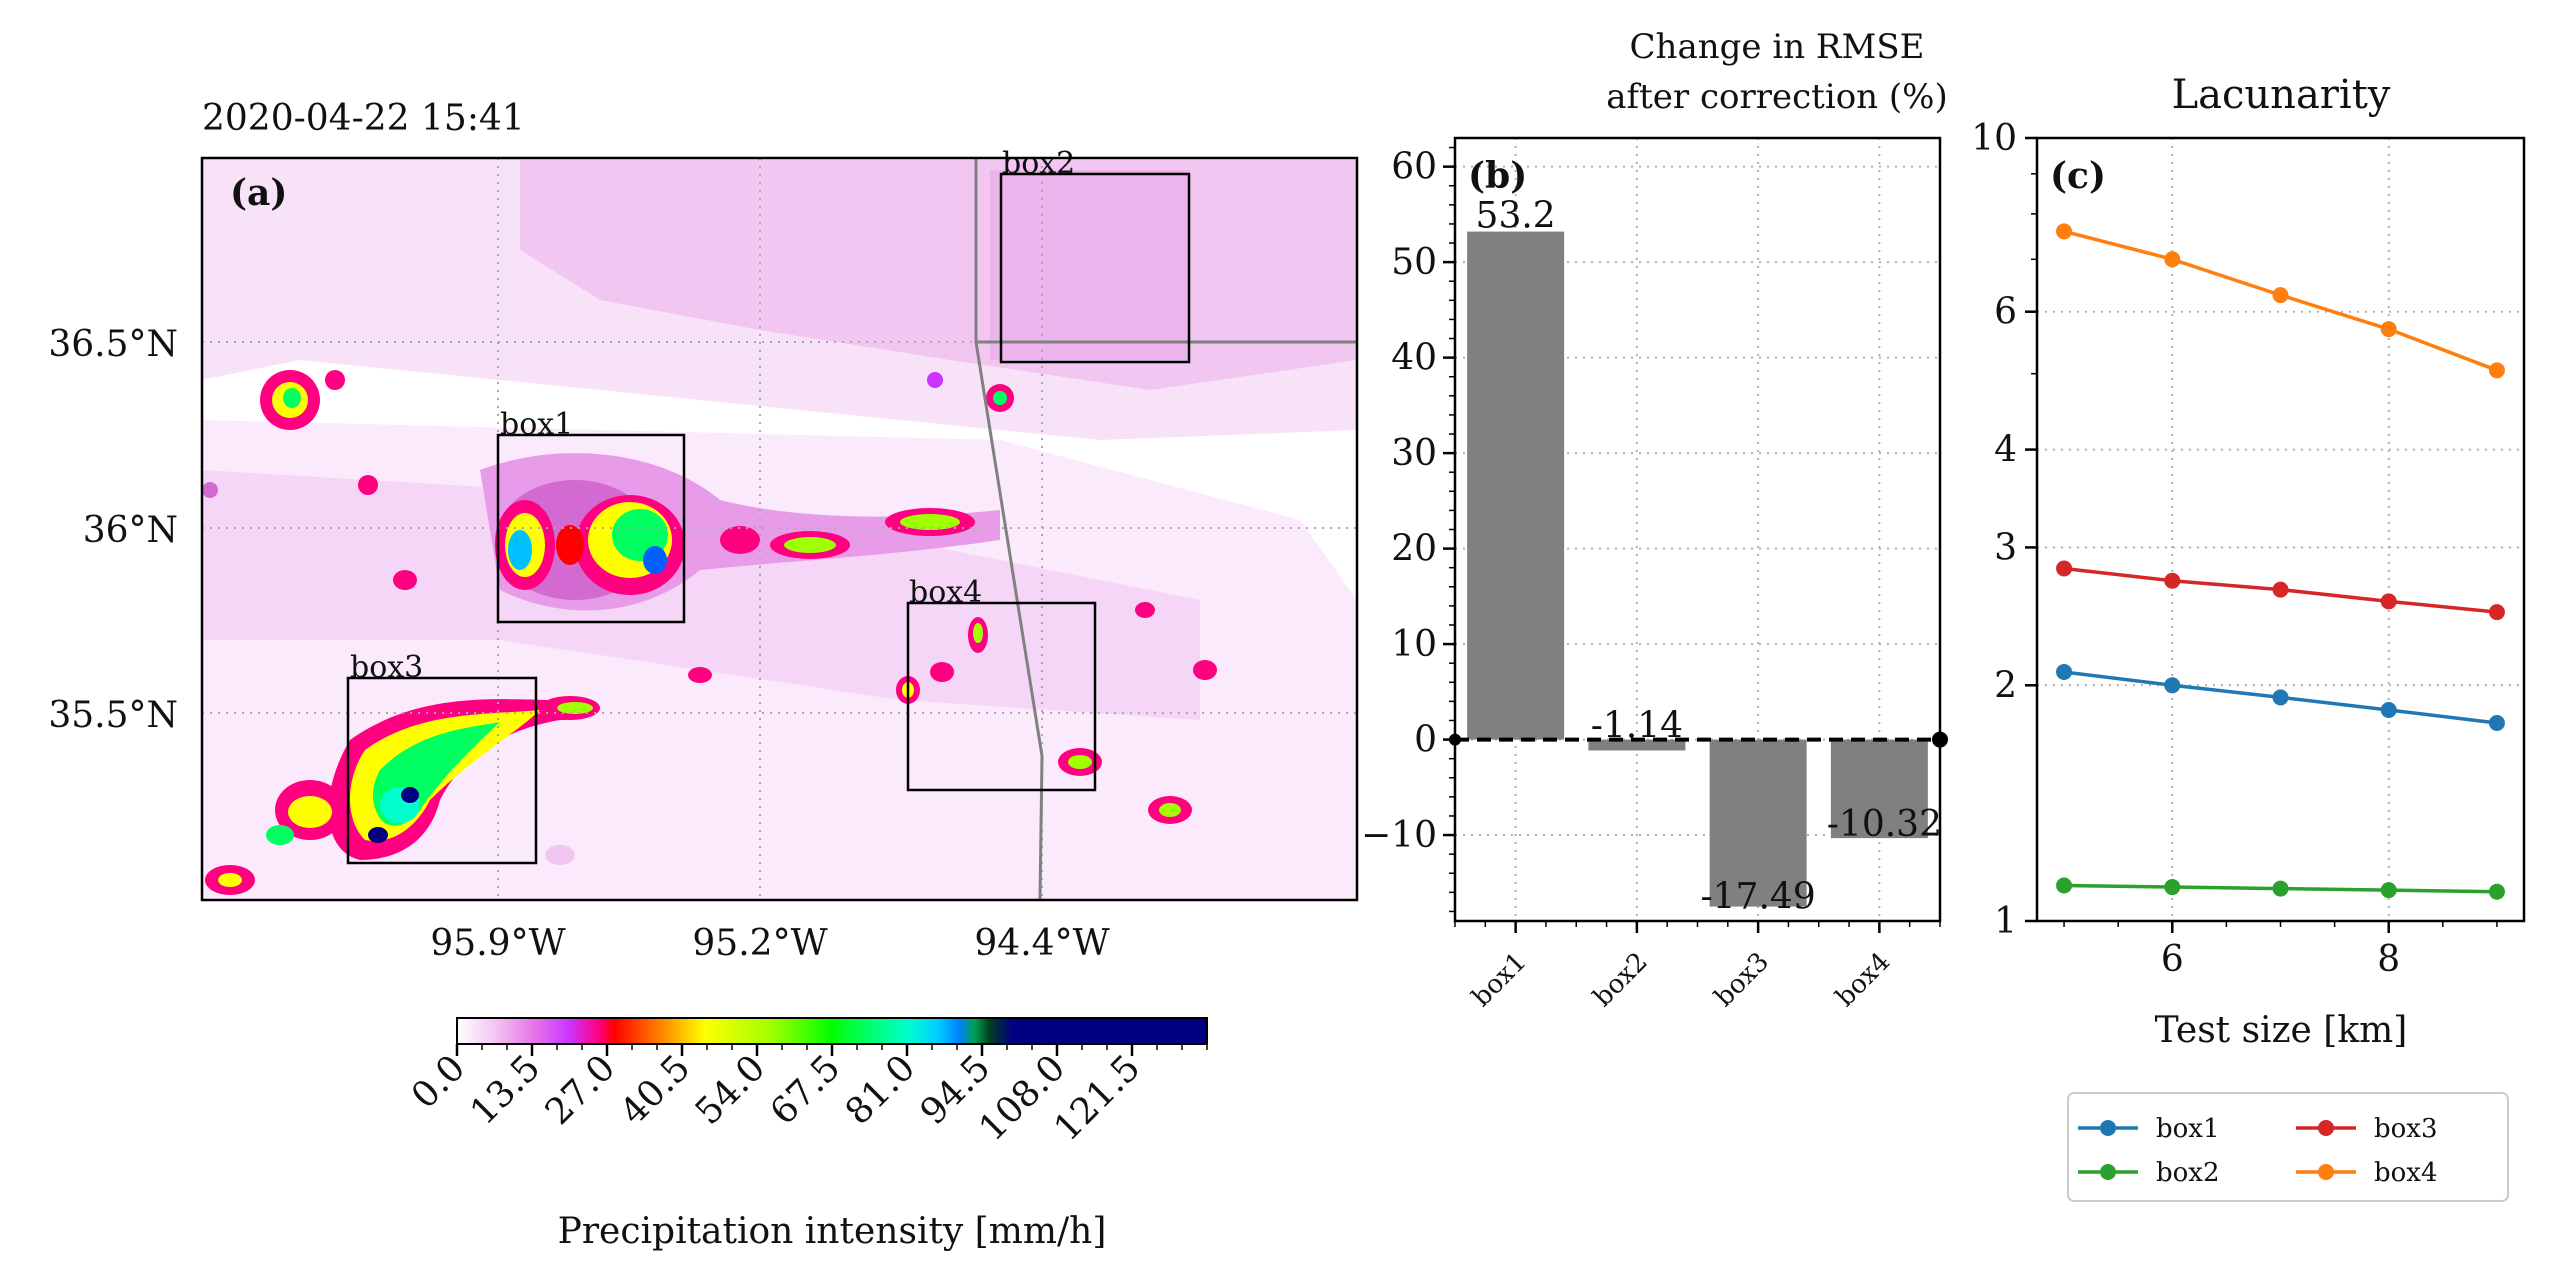 Image resolution: width=2555 pixels, height=1283 pixels. What do you see at coordinates (945, 592) in the screenshot?
I see `box4-label: box4` at bounding box center [945, 592].